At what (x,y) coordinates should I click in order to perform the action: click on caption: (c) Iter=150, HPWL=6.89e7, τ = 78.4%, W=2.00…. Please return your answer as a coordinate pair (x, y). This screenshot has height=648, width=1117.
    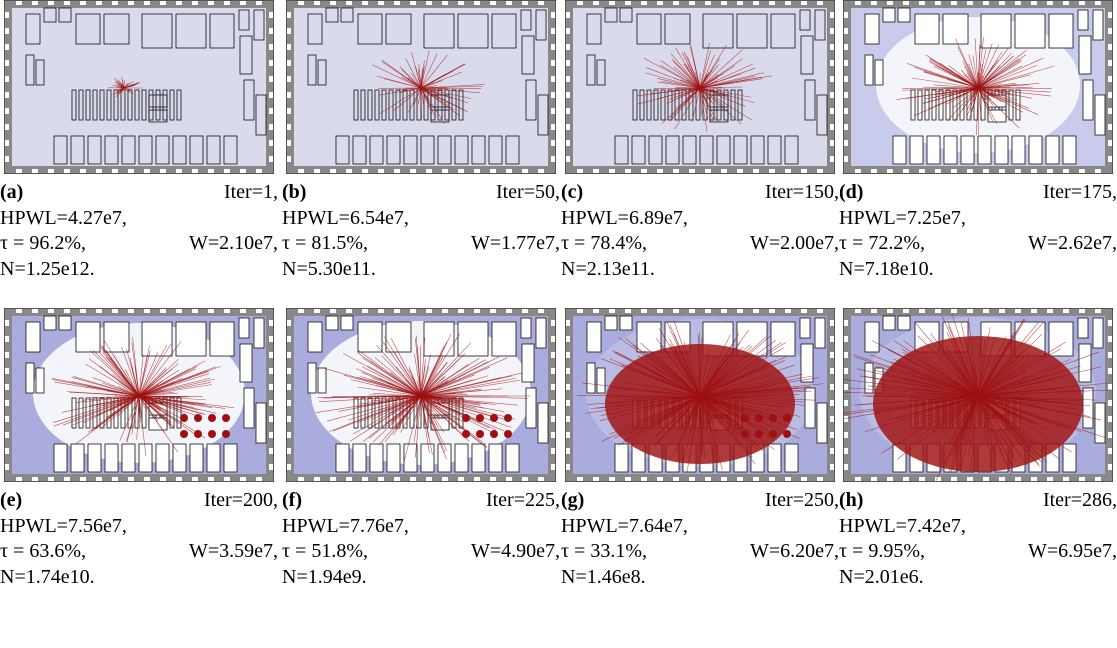
    Looking at the image, I should click on (700, 231).